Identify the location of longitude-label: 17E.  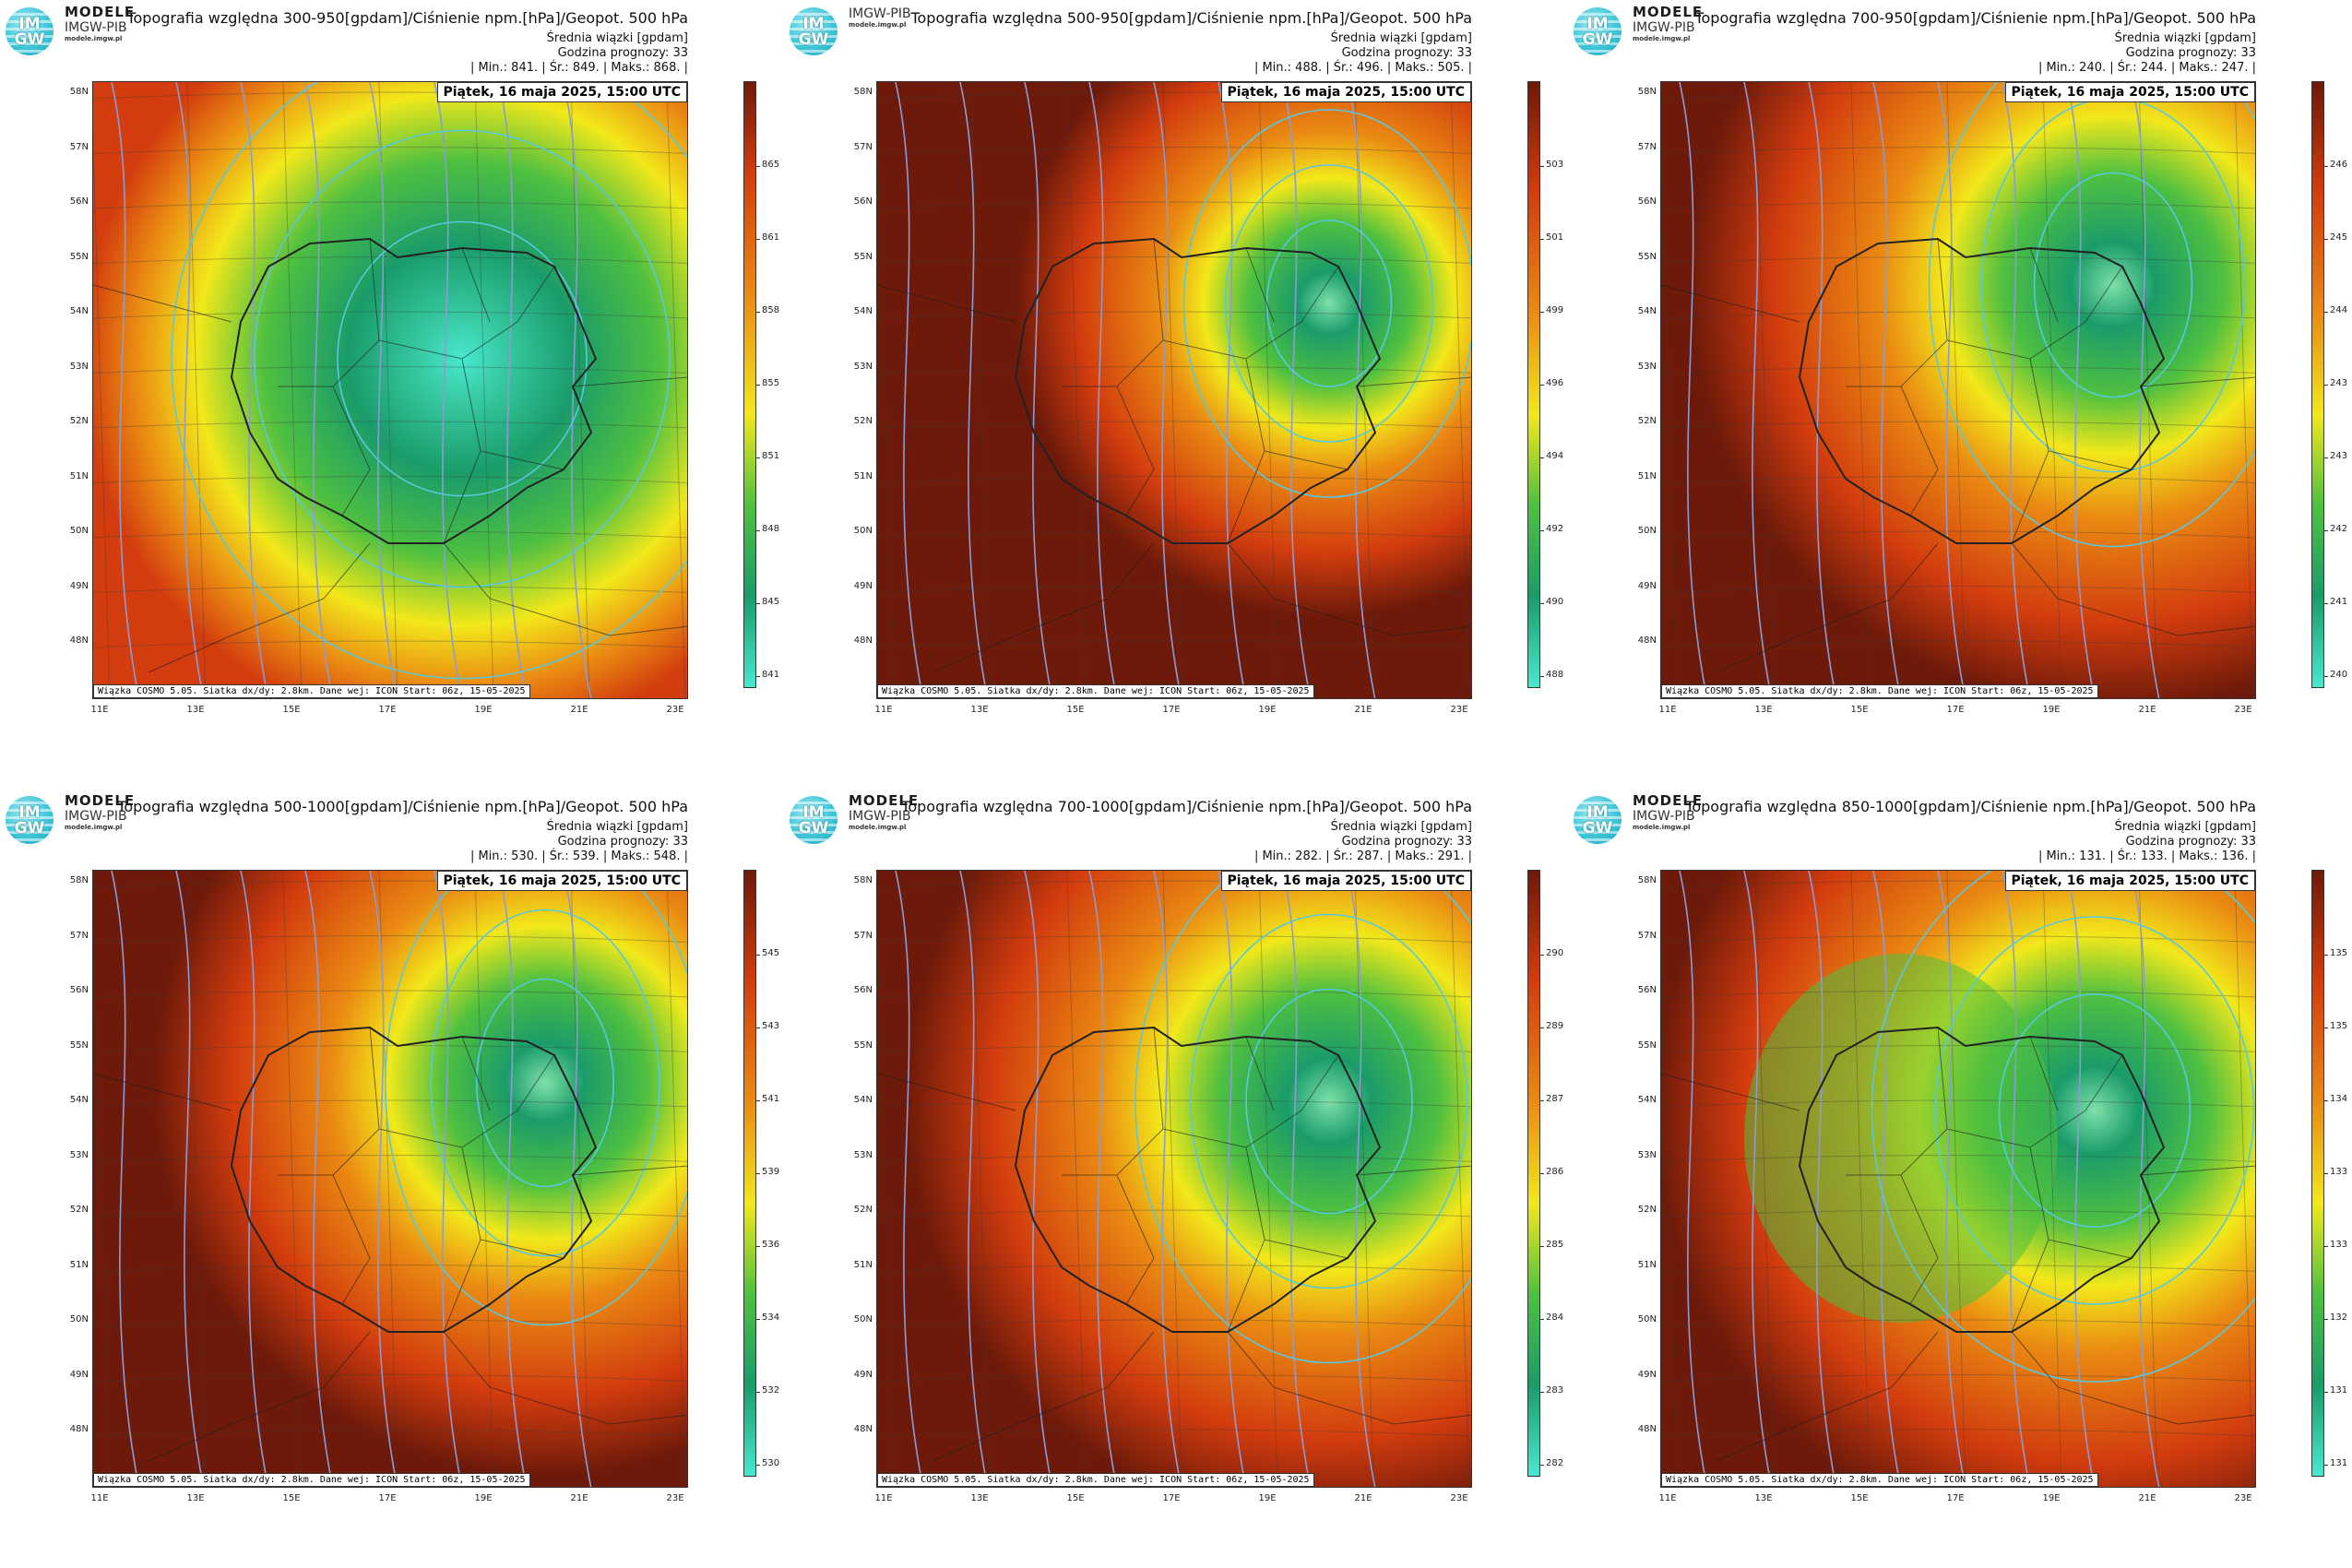
(387, 1498).